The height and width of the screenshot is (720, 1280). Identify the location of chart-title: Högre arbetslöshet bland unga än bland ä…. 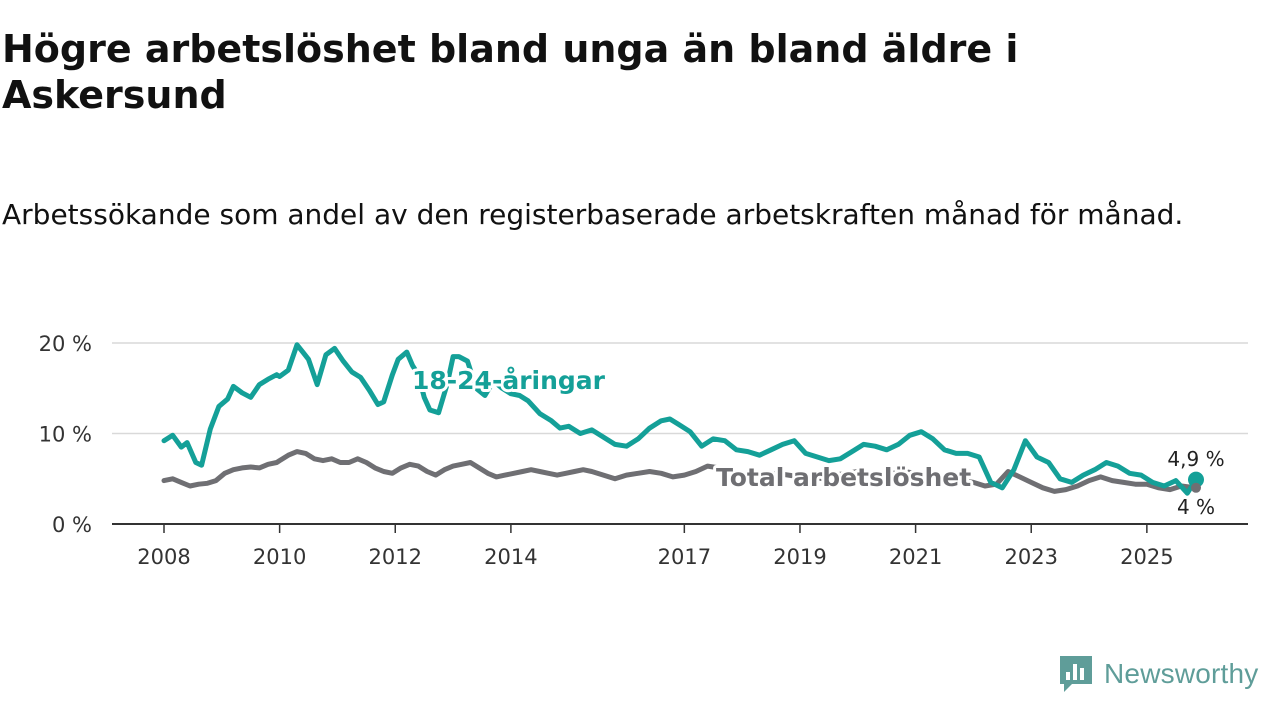
(510, 72).